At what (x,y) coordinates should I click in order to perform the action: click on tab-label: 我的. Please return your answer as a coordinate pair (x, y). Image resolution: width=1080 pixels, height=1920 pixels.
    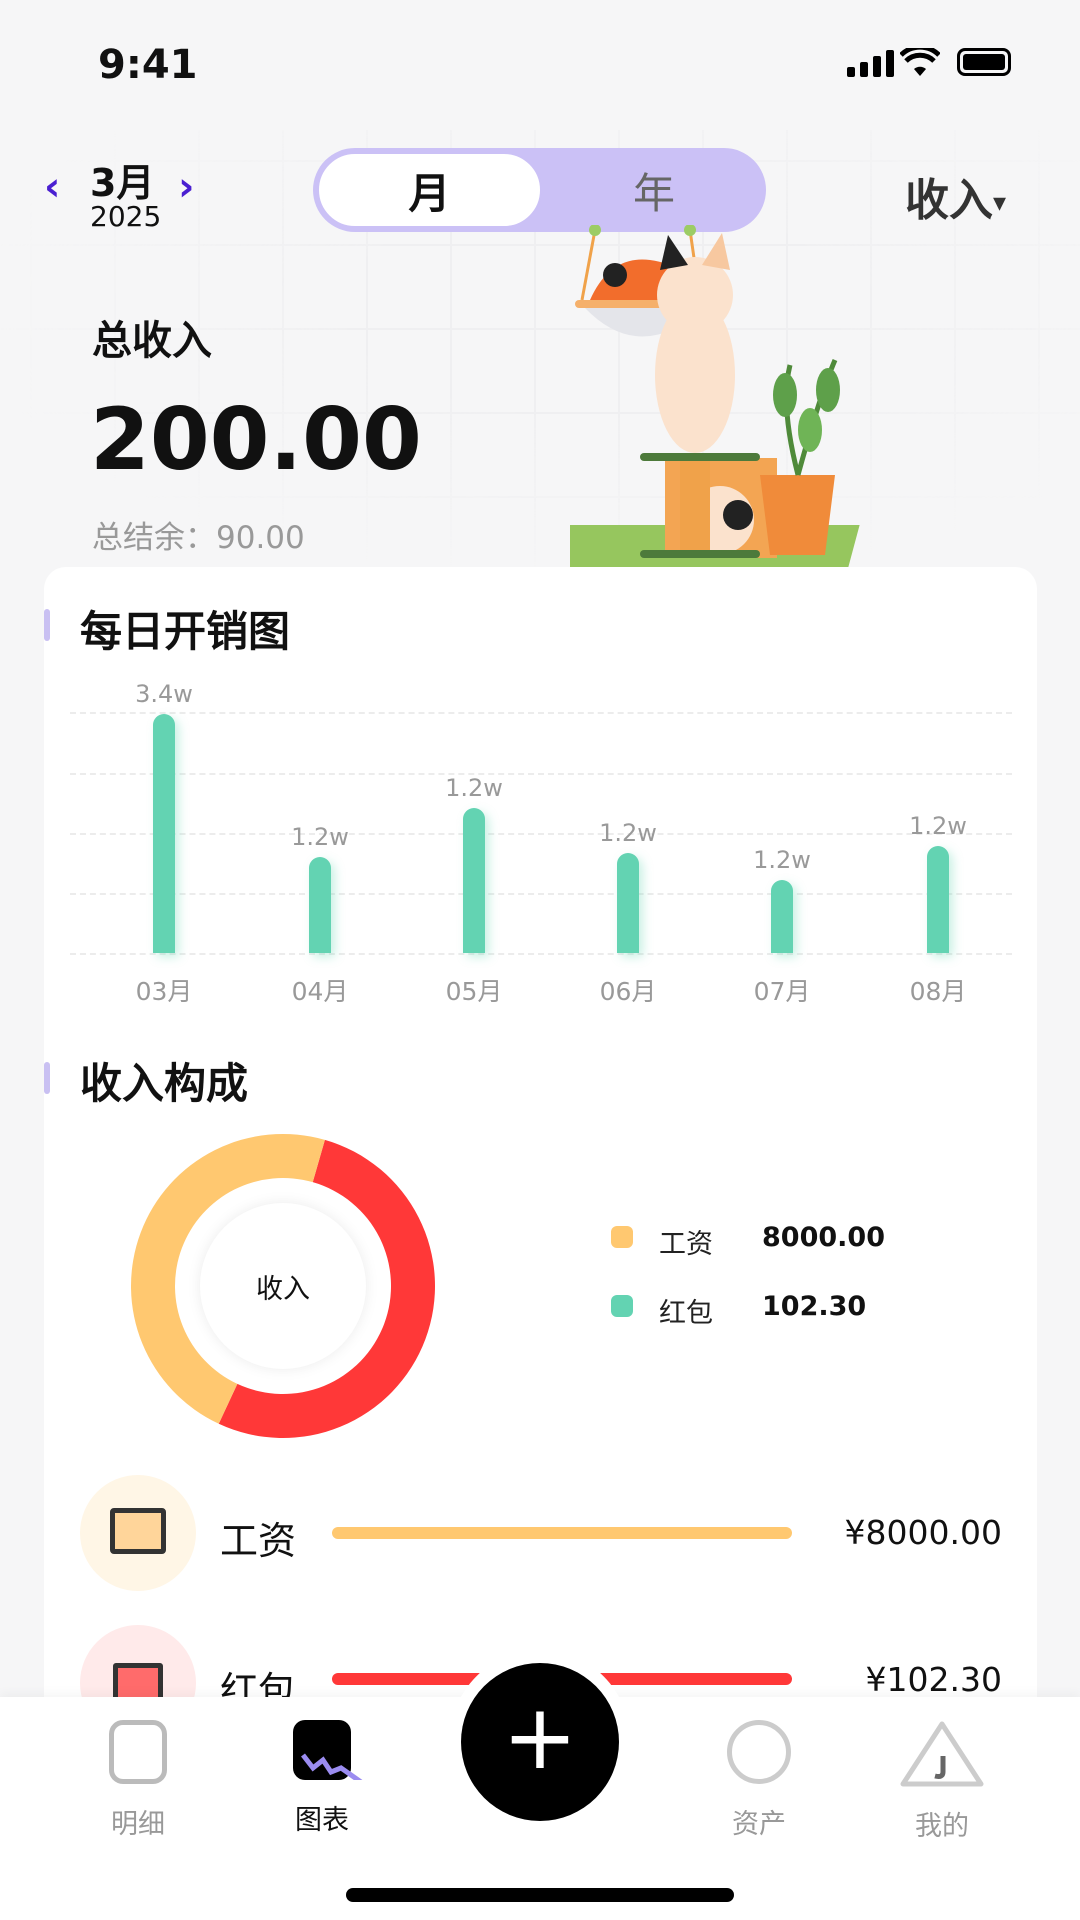
    Looking at the image, I should click on (942, 1826).